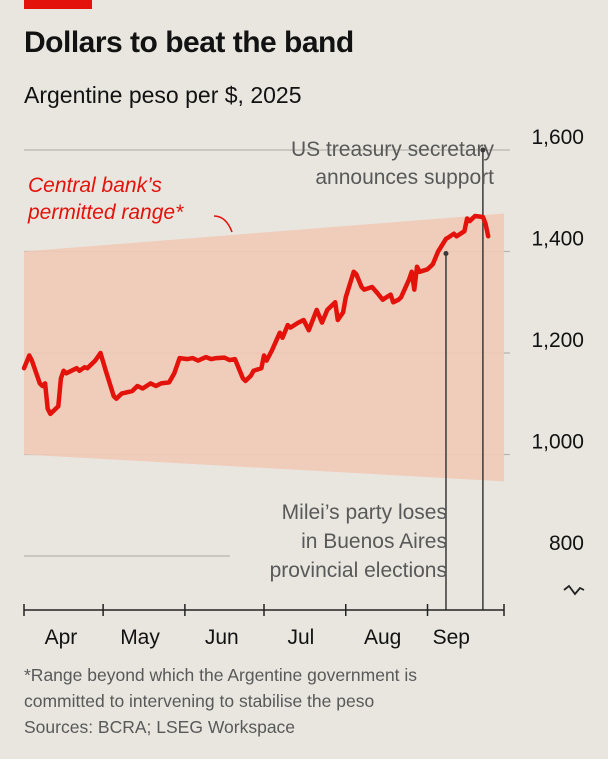 The width and height of the screenshot is (608, 759). What do you see at coordinates (393, 149) in the screenshot?
I see `annotation-us-treasury-line-1: US treasury secretary` at bounding box center [393, 149].